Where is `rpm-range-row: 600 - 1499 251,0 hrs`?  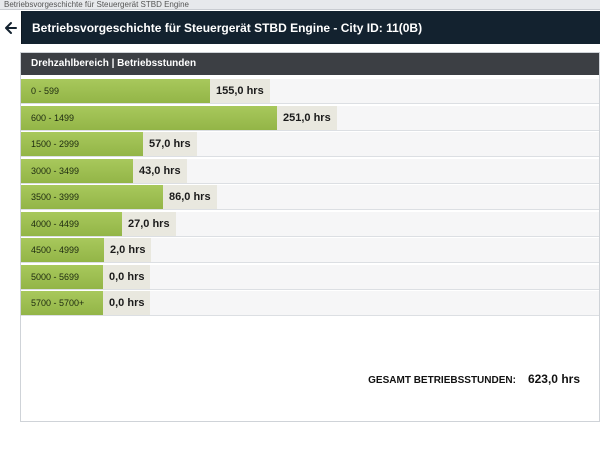
rpm-range-row: 600 - 1499 251,0 hrs is located at coordinates (310, 118).